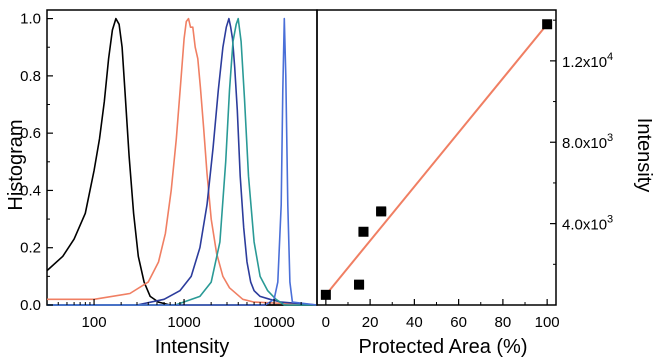 The width and height of the screenshot is (654, 358). I want to click on histogram-x-tick-label: 10000, so click(274, 322).